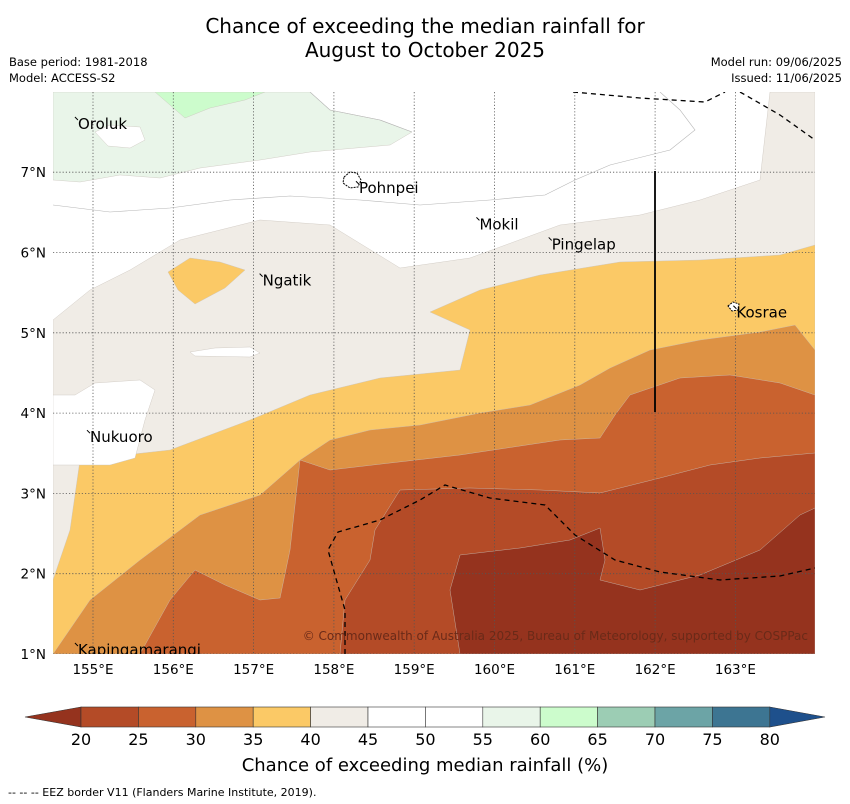  Describe the element at coordinates (138, 739) in the screenshot. I see `colorbar-tick-label: 25` at that location.